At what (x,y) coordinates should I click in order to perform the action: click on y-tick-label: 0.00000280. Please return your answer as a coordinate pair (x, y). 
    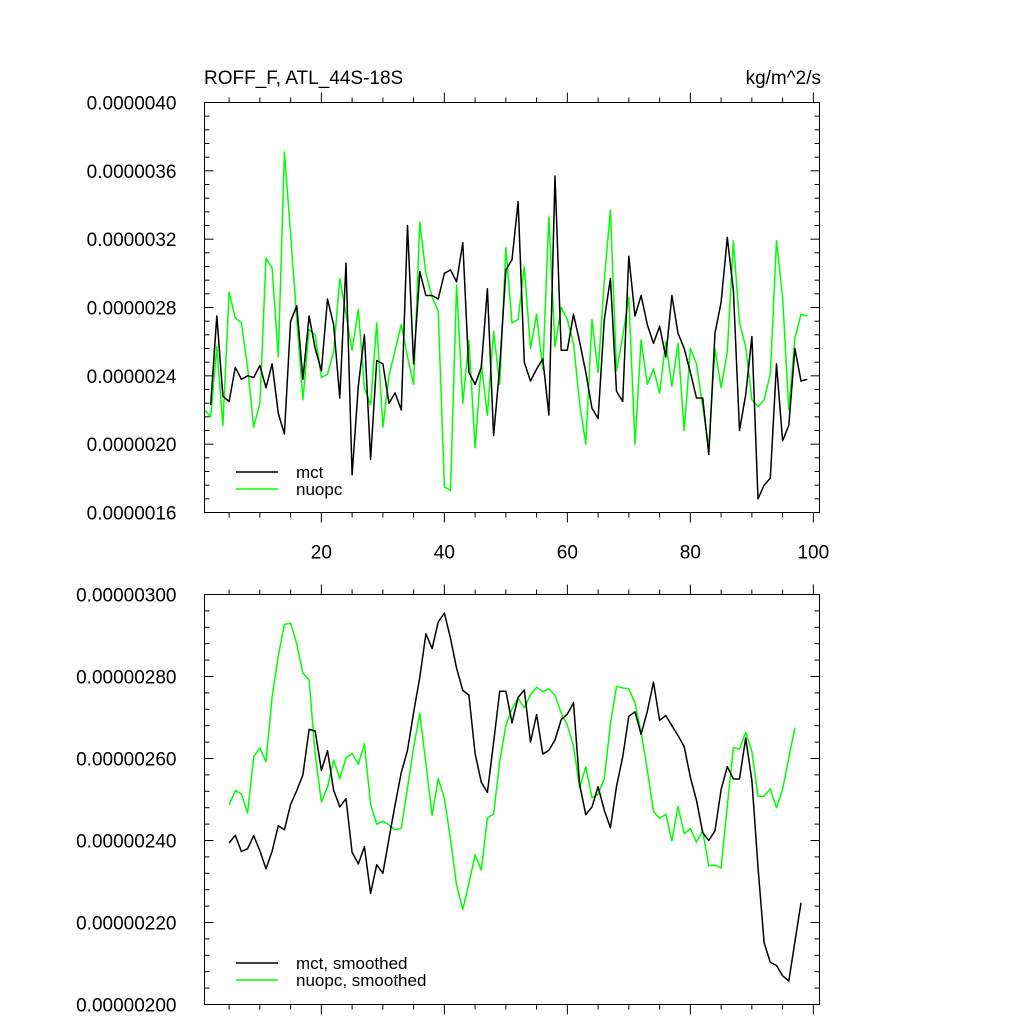
    Looking at the image, I should click on (126, 678).